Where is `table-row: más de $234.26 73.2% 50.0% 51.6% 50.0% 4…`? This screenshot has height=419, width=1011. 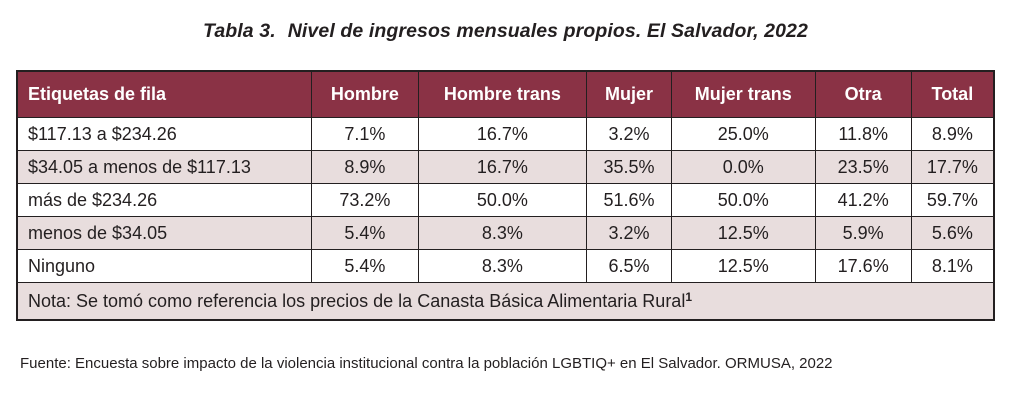
table-row: más de $234.26 73.2% 50.0% 51.6% 50.0% 4… is located at coordinates (505, 200).